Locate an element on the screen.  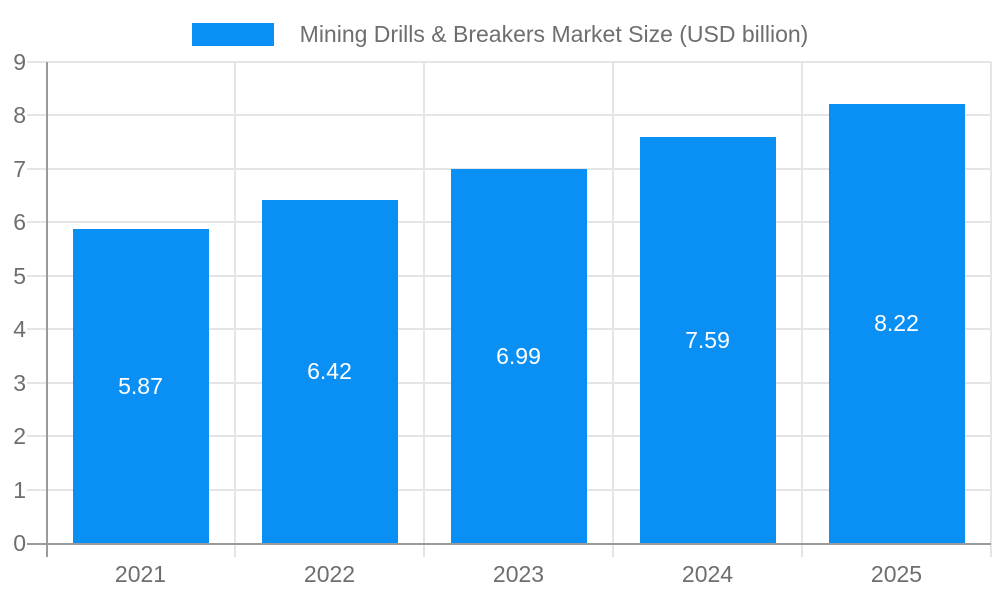
y-tick-label: 9 is located at coordinates (19, 62).